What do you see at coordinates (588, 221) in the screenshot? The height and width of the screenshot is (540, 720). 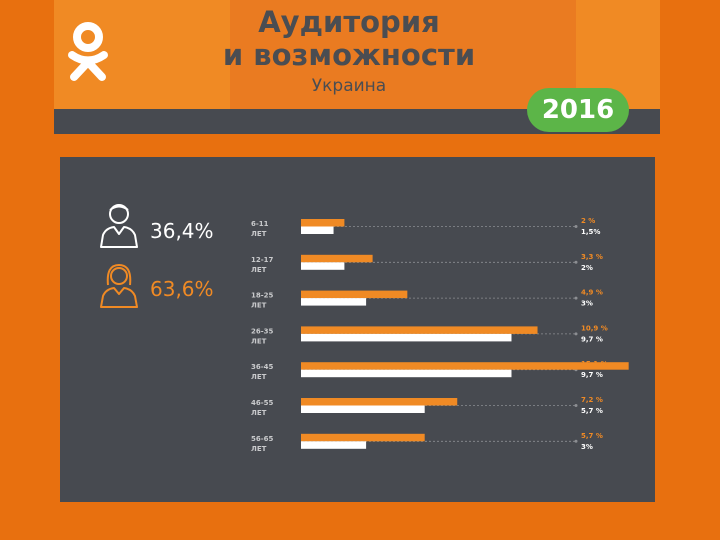 I see `value-label-orange: 2 %` at bounding box center [588, 221].